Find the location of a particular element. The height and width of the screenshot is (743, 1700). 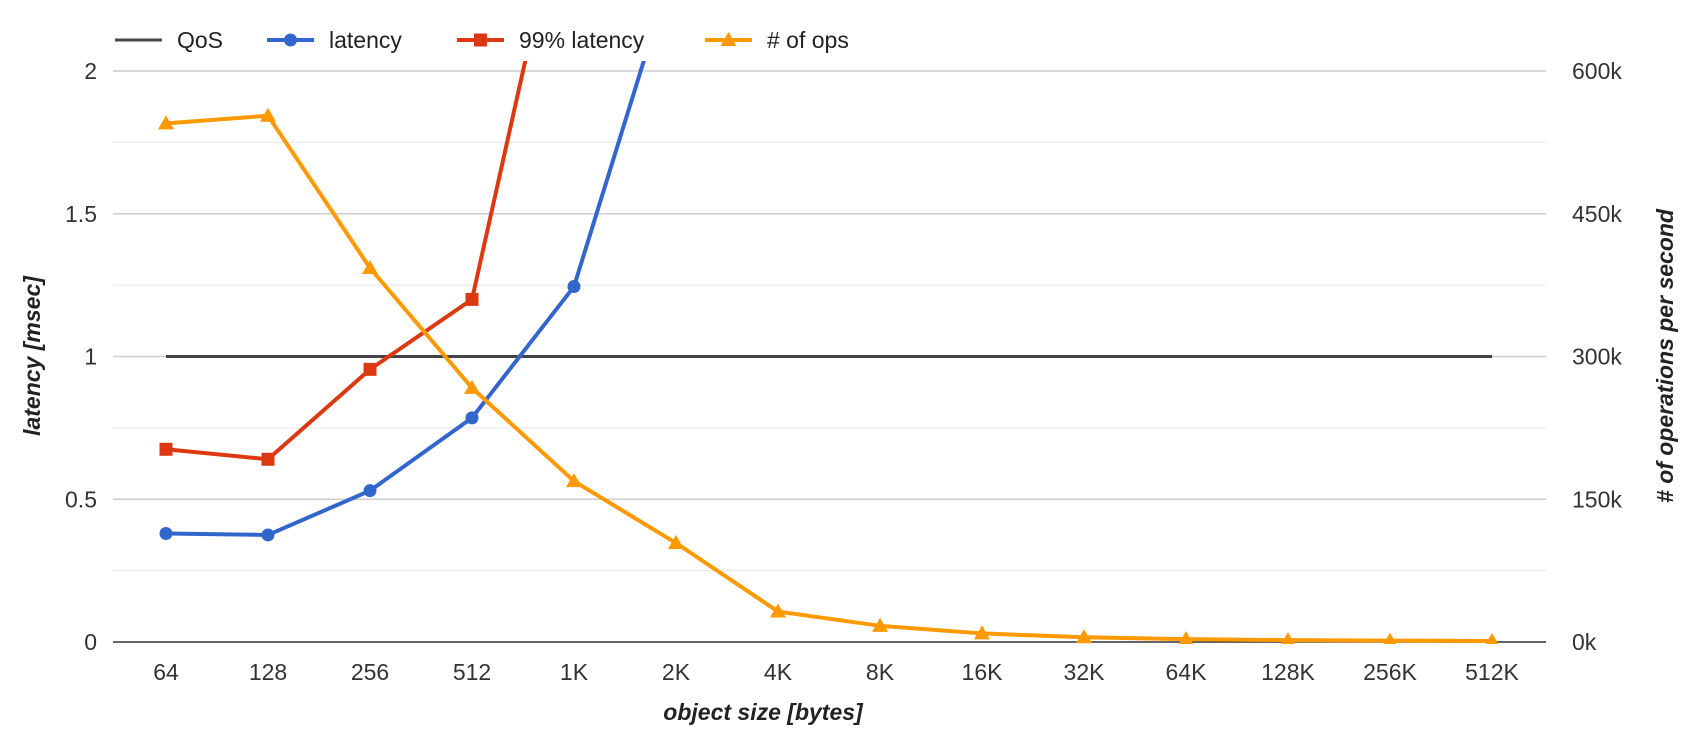

legend-label: QoS is located at coordinates (200, 40).